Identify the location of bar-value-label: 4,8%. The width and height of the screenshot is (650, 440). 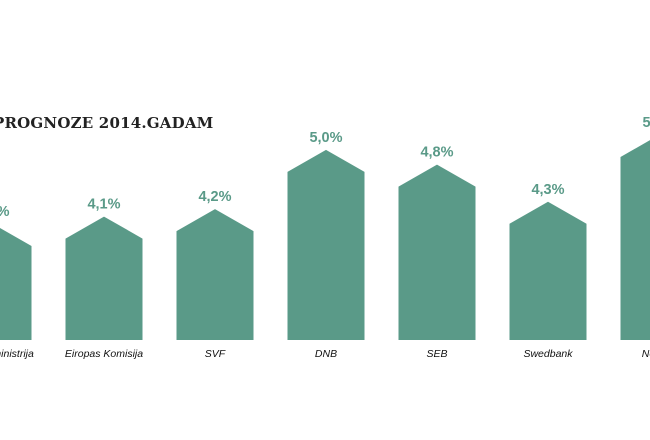
(436, 153).